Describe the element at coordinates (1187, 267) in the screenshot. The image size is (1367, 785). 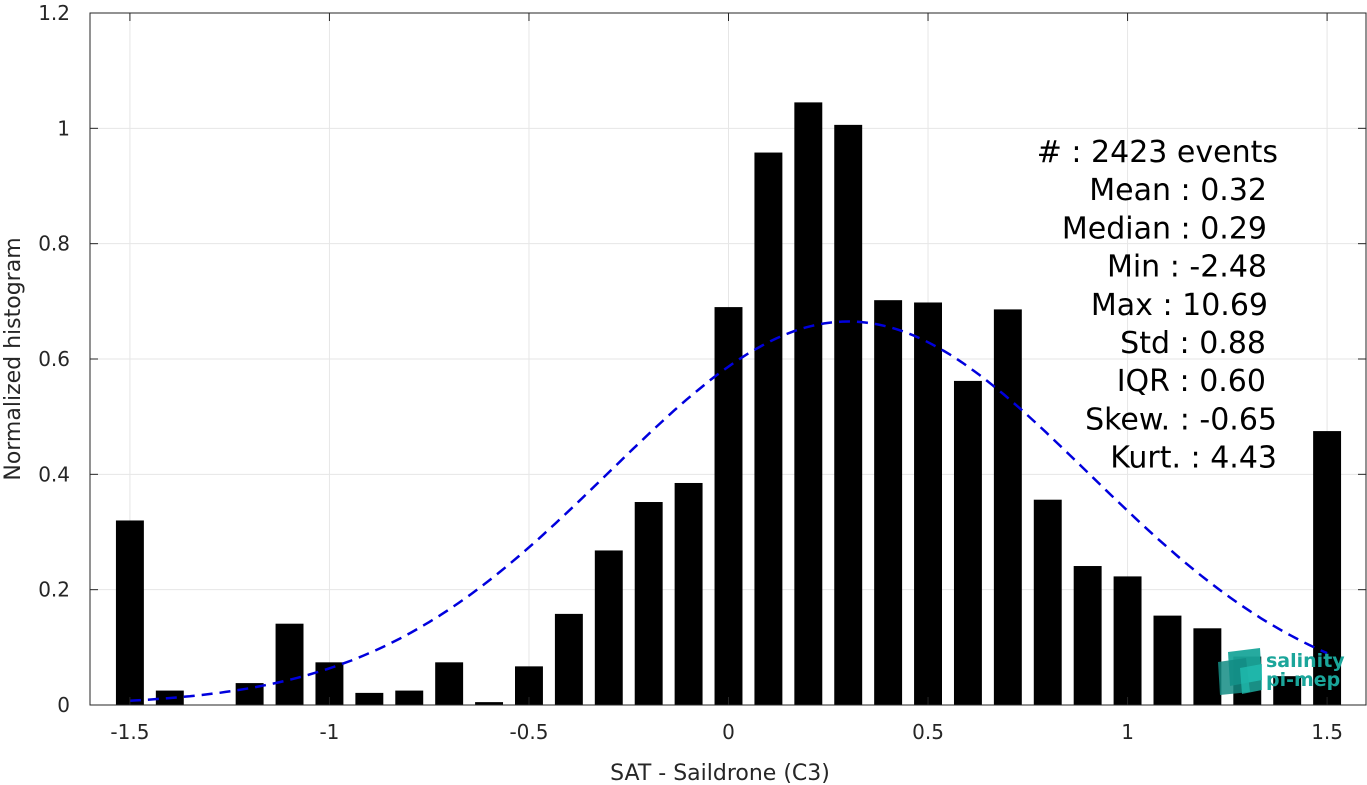
I see `stat-line: Min : -2.48` at that location.